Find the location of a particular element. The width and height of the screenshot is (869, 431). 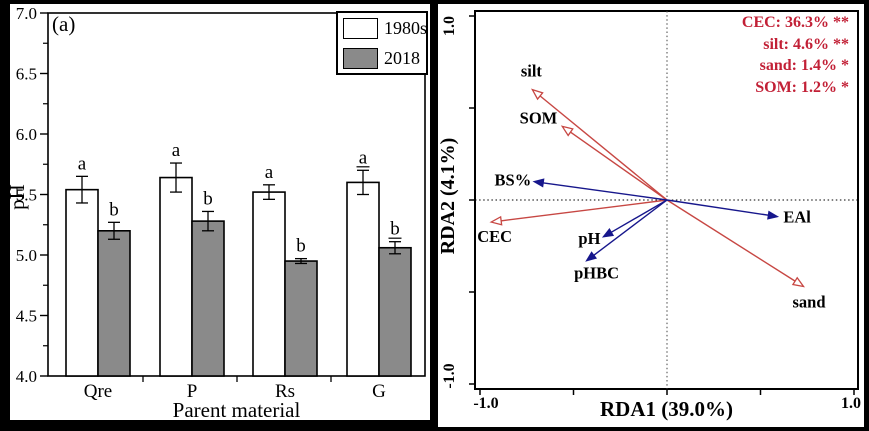

label-EAl: EAl is located at coordinates (797, 217).